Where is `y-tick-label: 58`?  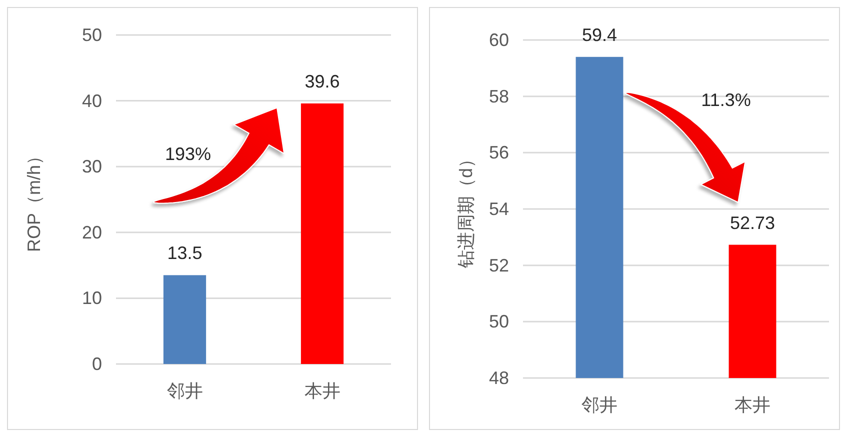
y-tick-label: 58 is located at coordinates (498, 96).